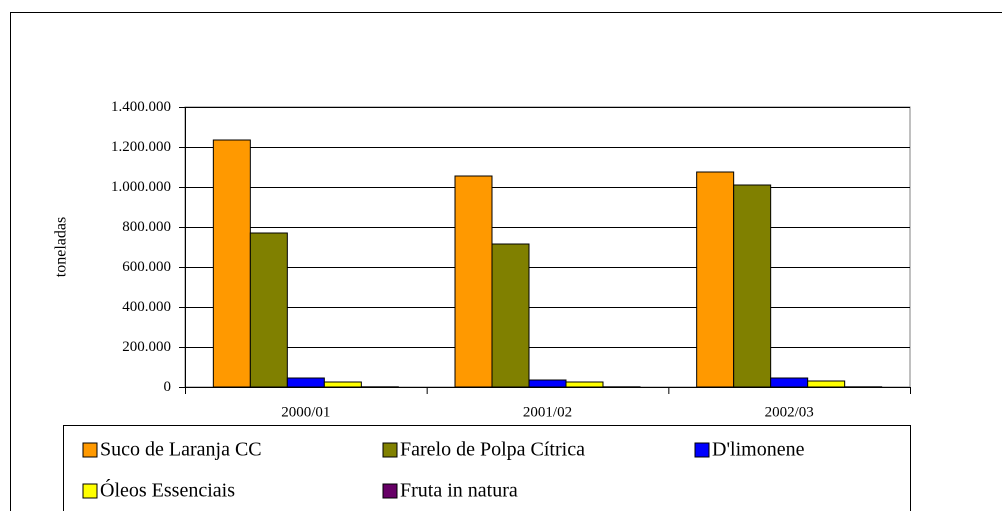 The height and width of the screenshot is (516, 1002). I want to click on y-tick-label: 1.200.000, so click(141, 147).